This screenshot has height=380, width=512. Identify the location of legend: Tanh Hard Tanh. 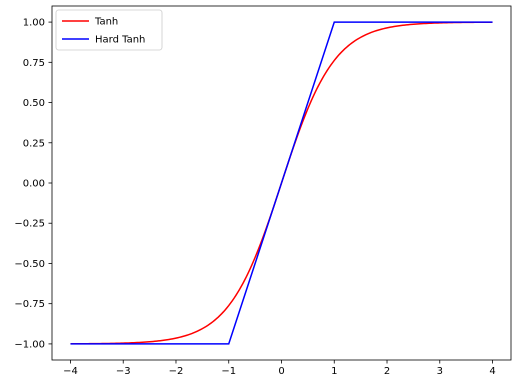
(109, 30).